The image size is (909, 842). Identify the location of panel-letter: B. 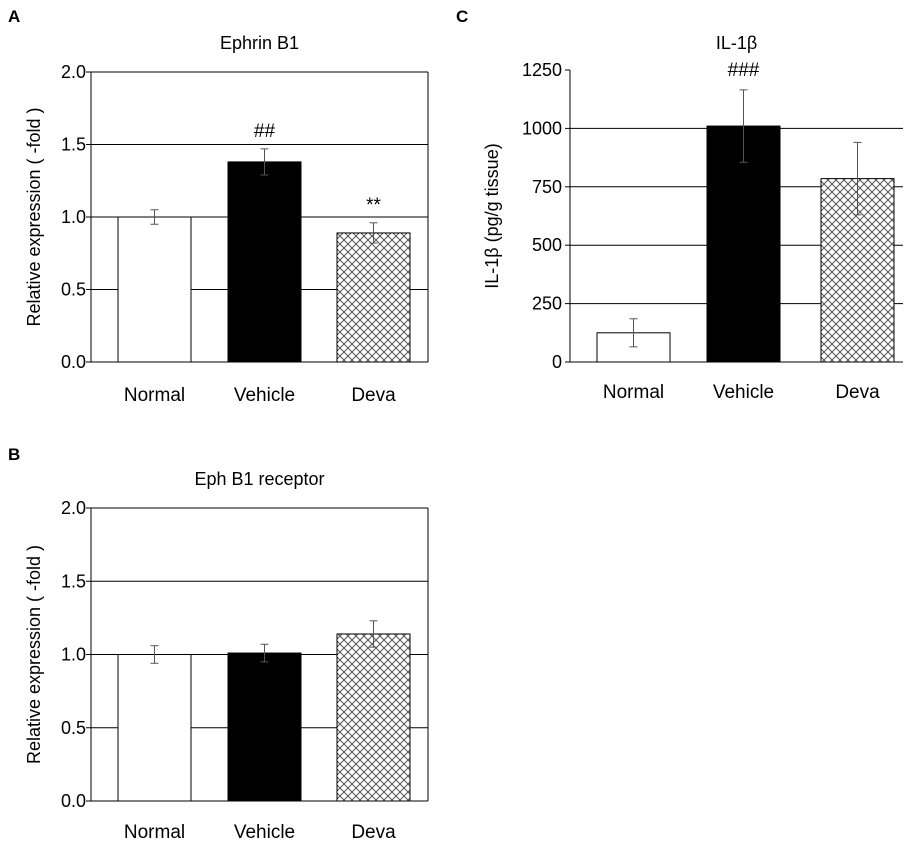
(14, 454).